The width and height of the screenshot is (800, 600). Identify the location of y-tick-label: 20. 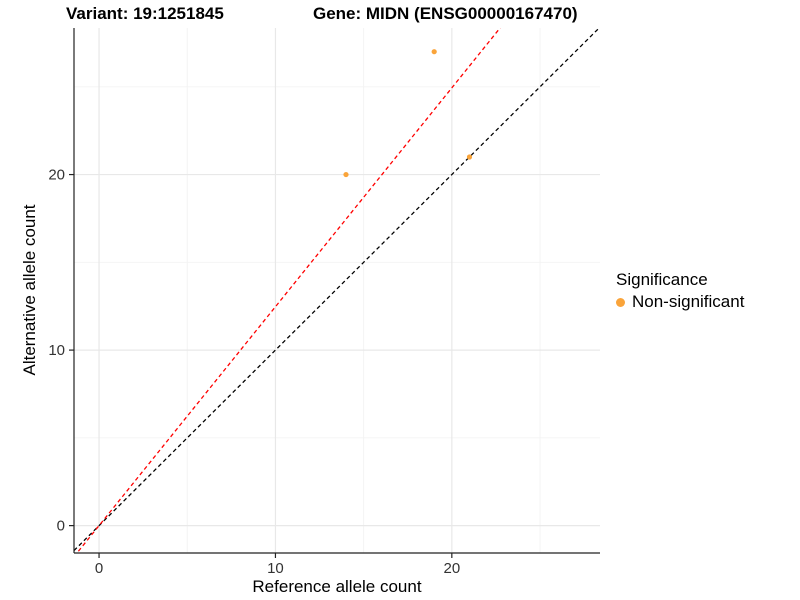
(56, 175).